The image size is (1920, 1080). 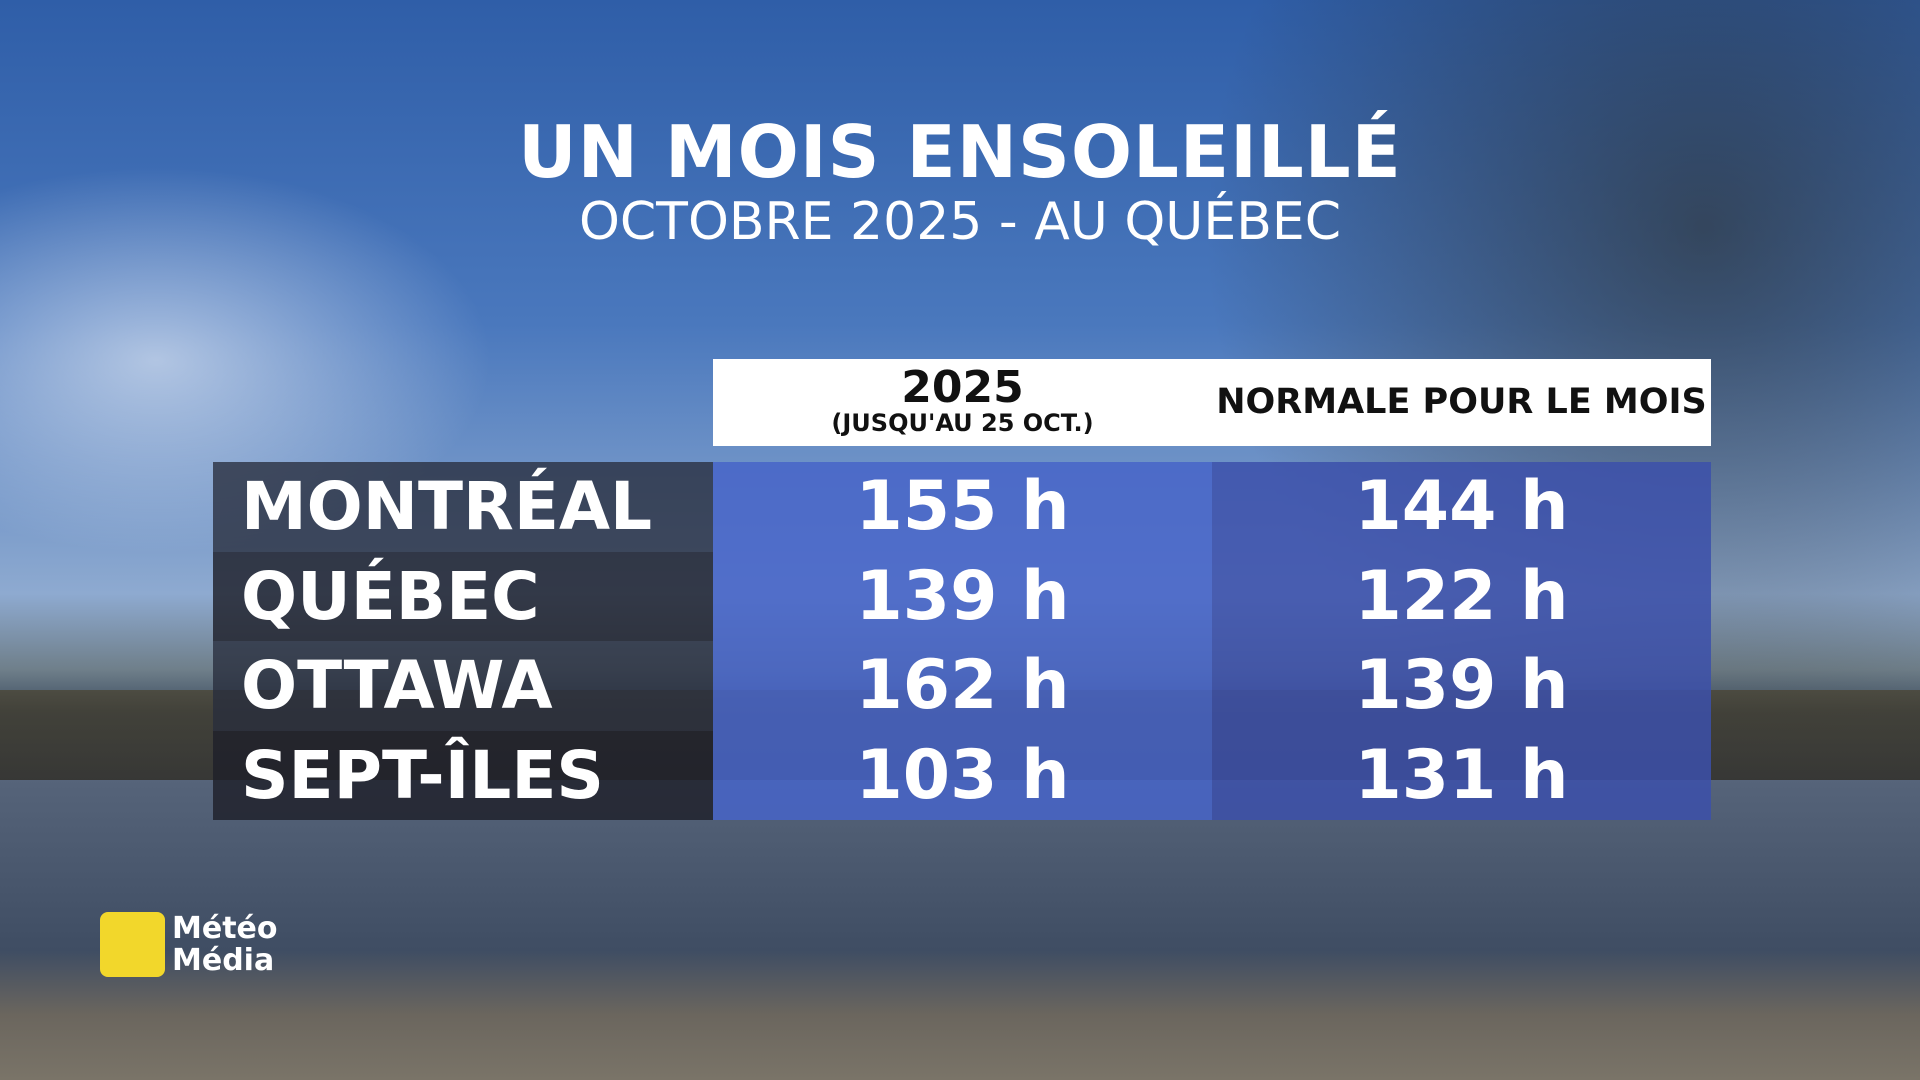 I want to click on value-2025: 162 h, so click(x=962, y=686).